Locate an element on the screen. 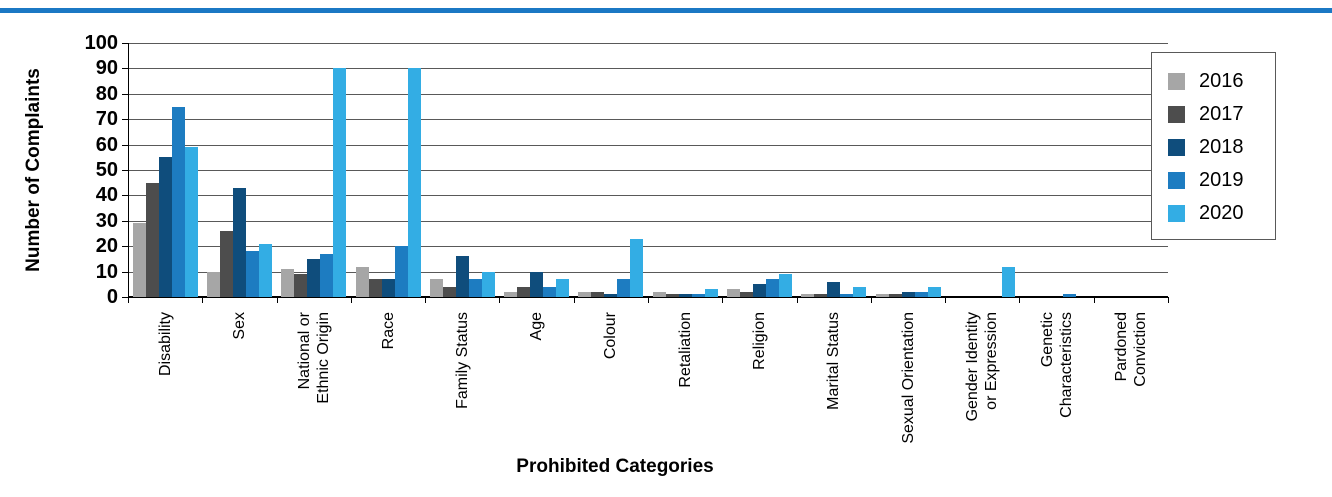 This screenshot has height=497, width=1332. category-label: Genetic Characteristics is located at coordinates (1056, 365).